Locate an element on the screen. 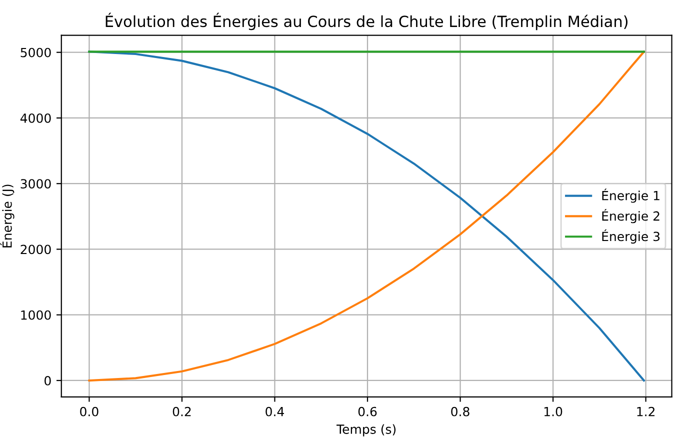  y-tick-label: 1000 is located at coordinates (36, 315).